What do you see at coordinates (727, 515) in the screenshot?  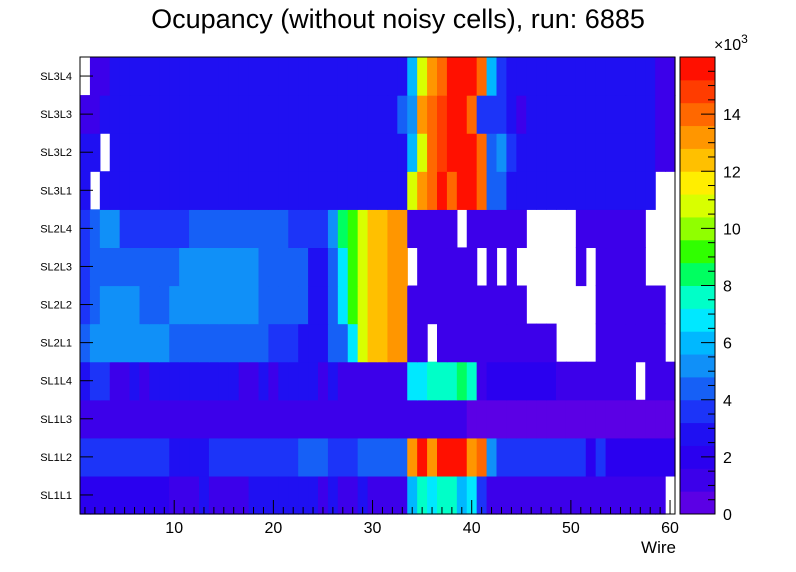 I see `color-scale-tick-label: 0` at bounding box center [727, 515].